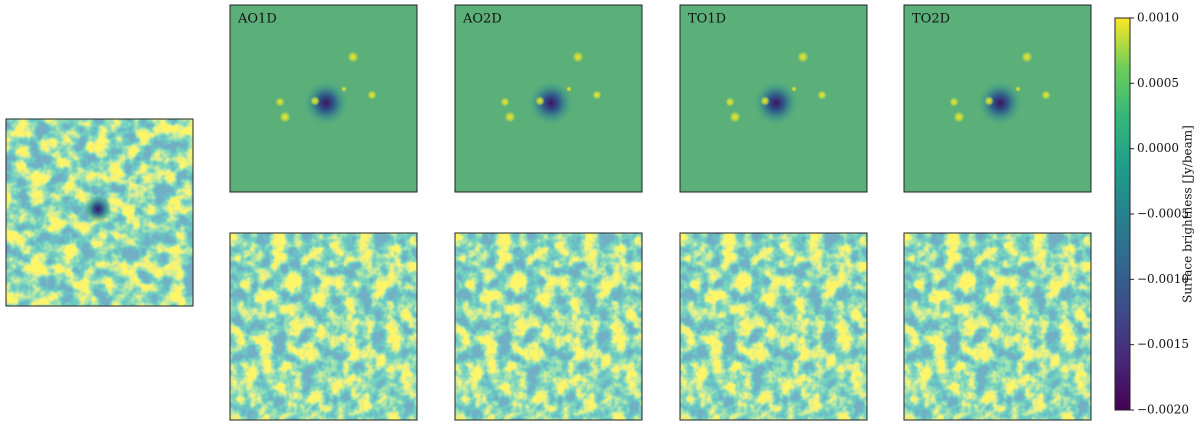 The width and height of the screenshot is (1200, 428). I want to click on tick-label: 0.0005, so click(1158, 83).